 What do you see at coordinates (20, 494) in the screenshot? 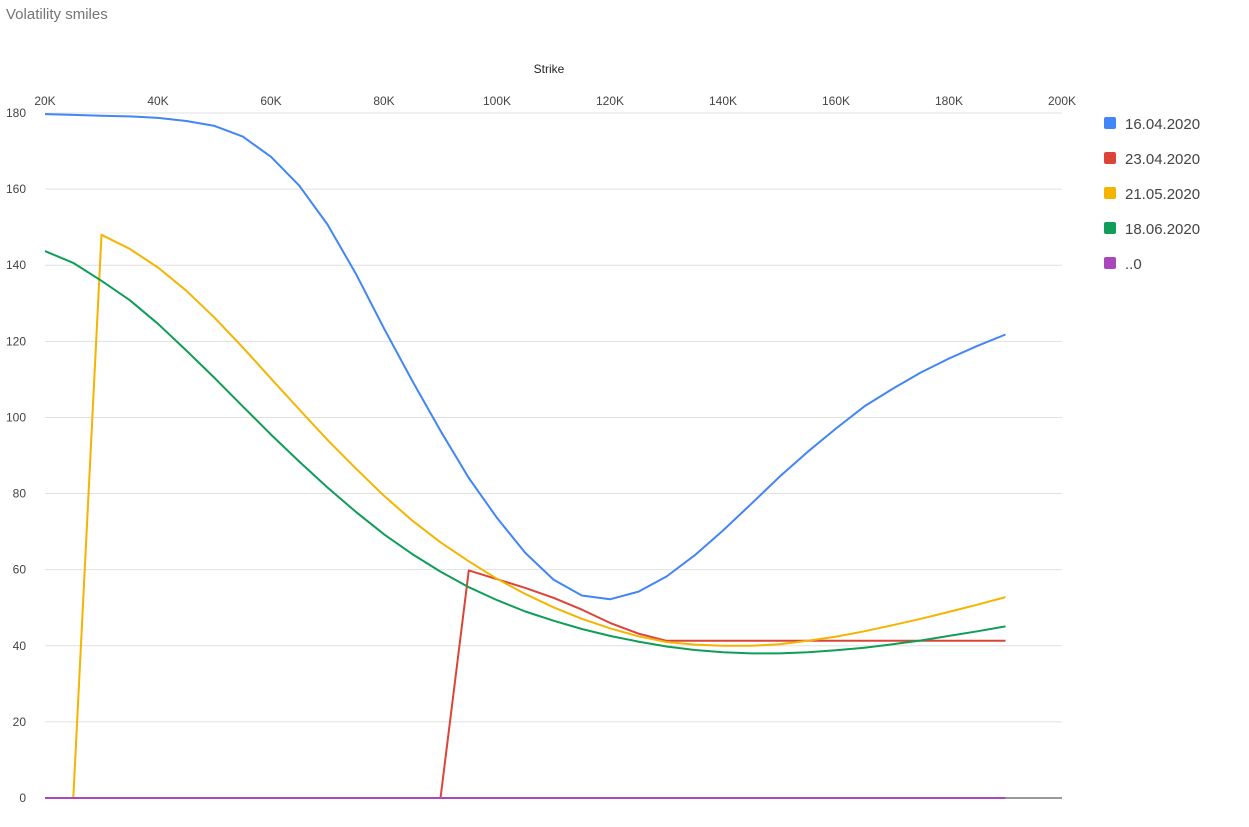
I see `y-tick-label: 80` at bounding box center [20, 494].